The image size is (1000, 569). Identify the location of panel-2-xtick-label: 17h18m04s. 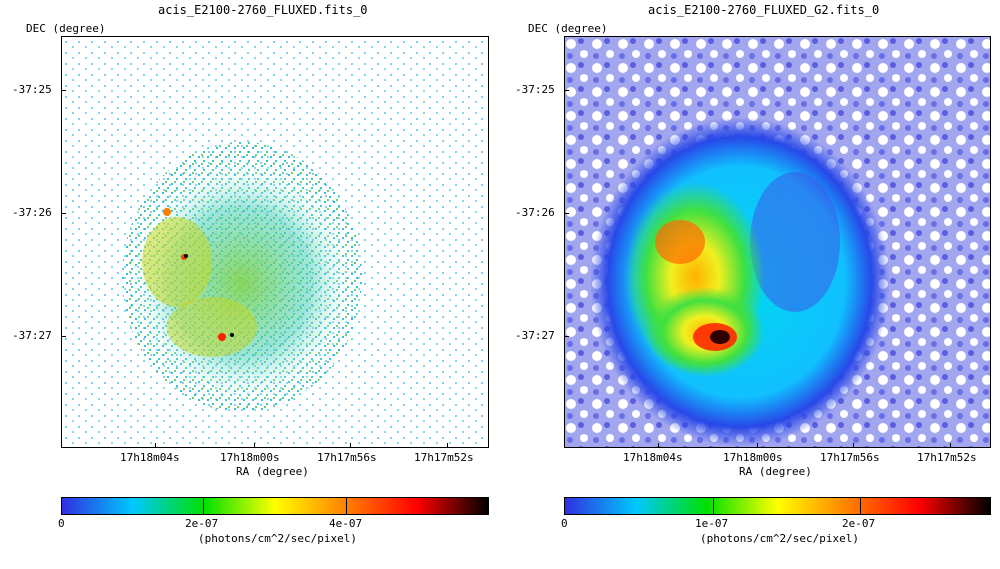
(653, 457).